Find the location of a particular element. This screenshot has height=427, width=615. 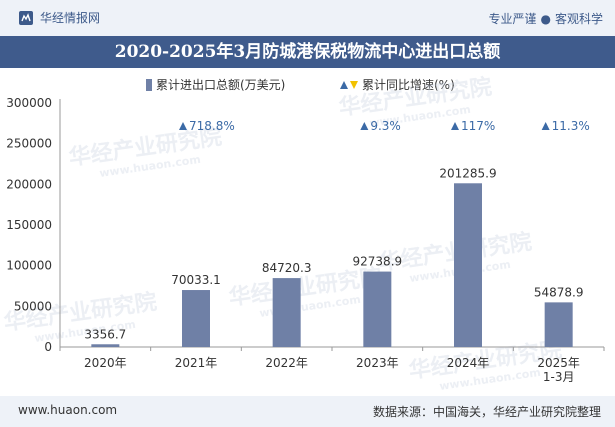

brand: 华经情报网 is located at coordinates (59, 17).